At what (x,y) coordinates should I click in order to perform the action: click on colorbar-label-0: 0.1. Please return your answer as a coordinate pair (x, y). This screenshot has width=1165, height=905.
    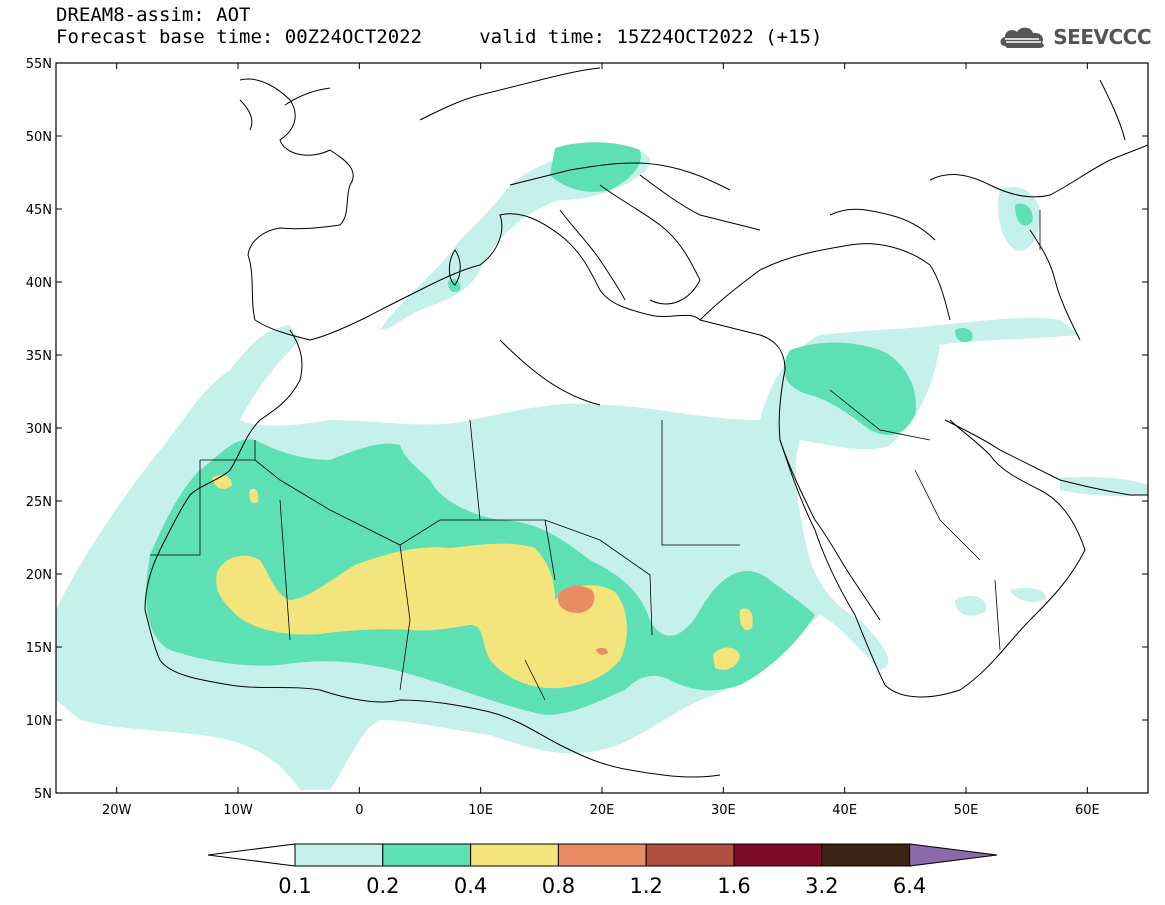
    Looking at the image, I should click on (294, 886).